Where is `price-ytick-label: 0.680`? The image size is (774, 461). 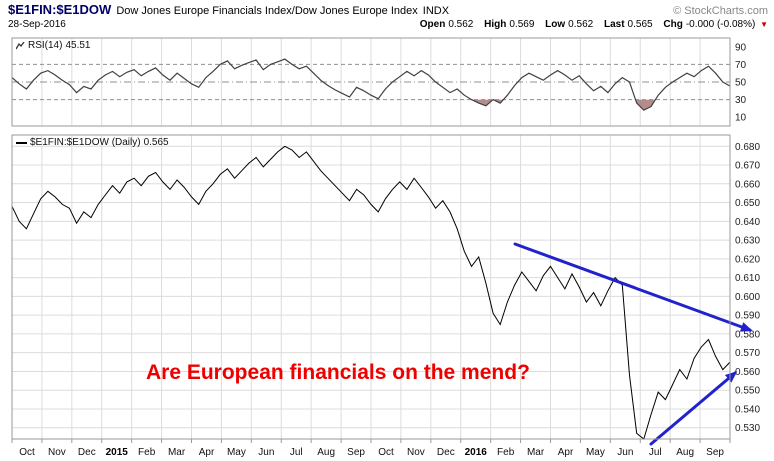
price-ytick-label: 0.680 is located at coordinates (747, 147).